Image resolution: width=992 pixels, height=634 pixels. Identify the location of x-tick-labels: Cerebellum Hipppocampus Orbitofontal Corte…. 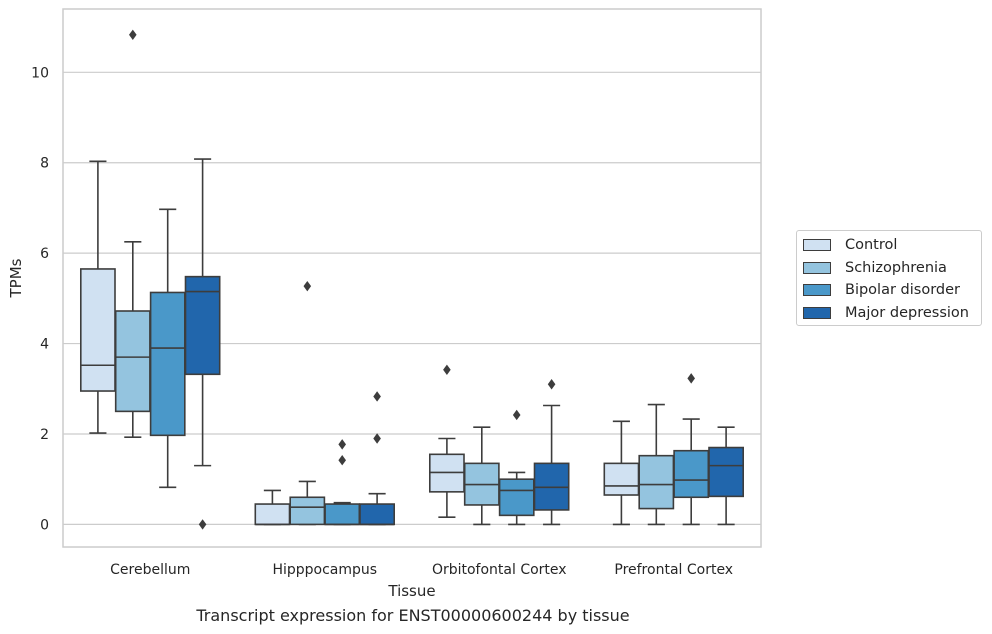
(421, 570).